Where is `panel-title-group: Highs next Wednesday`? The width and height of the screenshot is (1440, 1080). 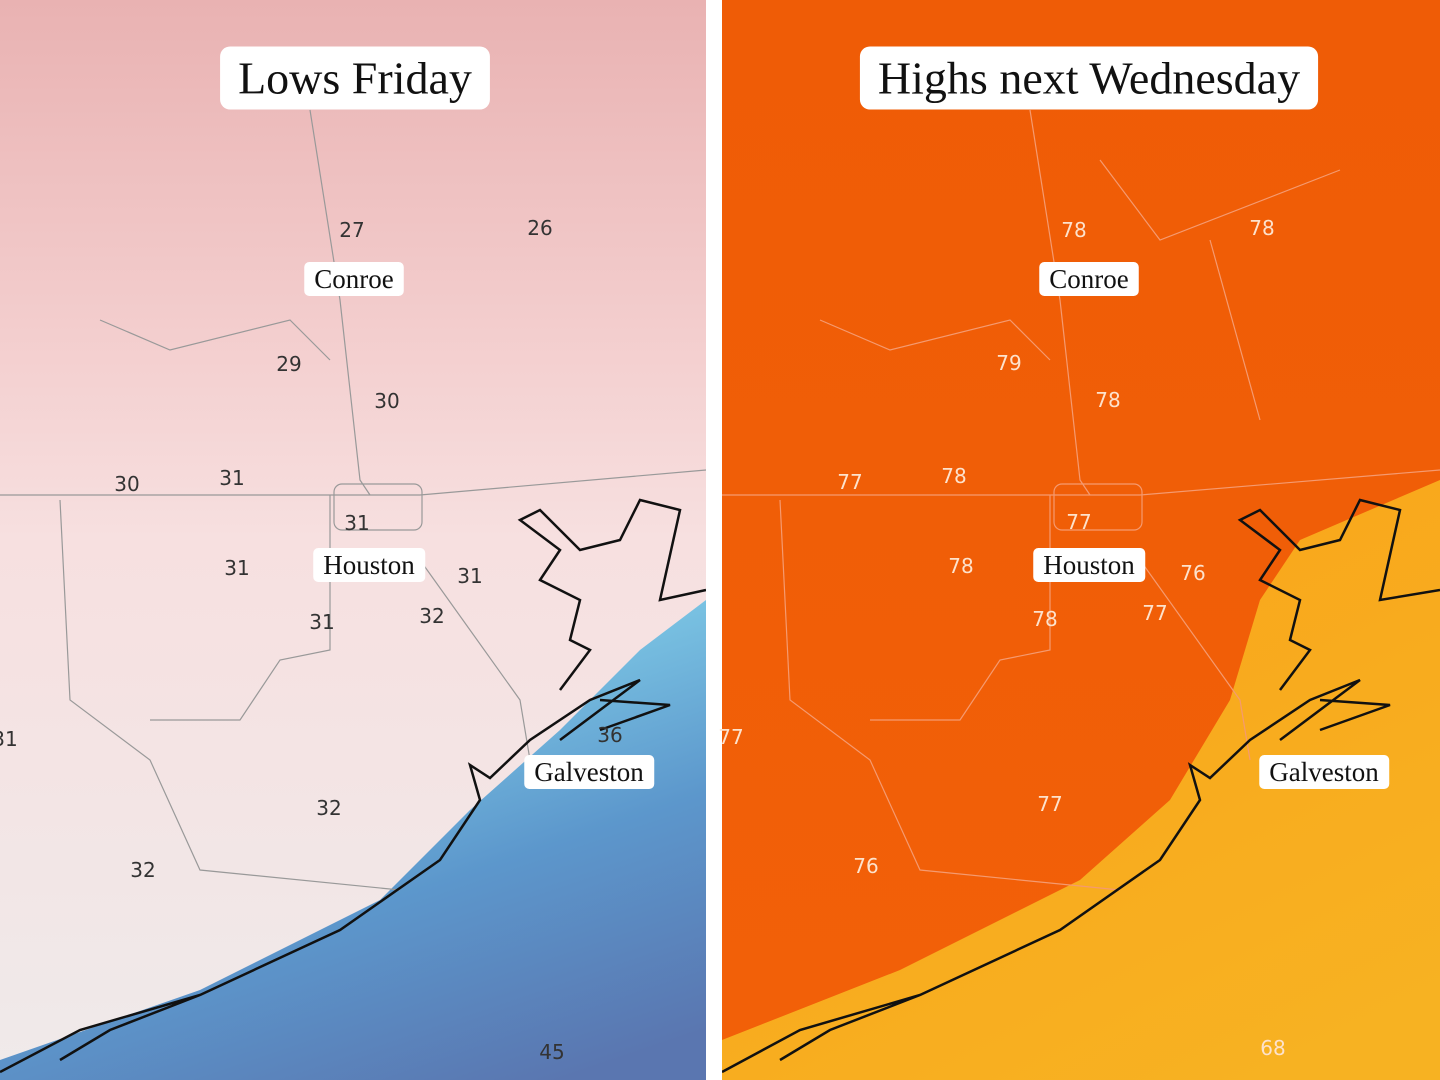 panel-title-group: Highs next Wednesday is located at coordinates (1089, 78).